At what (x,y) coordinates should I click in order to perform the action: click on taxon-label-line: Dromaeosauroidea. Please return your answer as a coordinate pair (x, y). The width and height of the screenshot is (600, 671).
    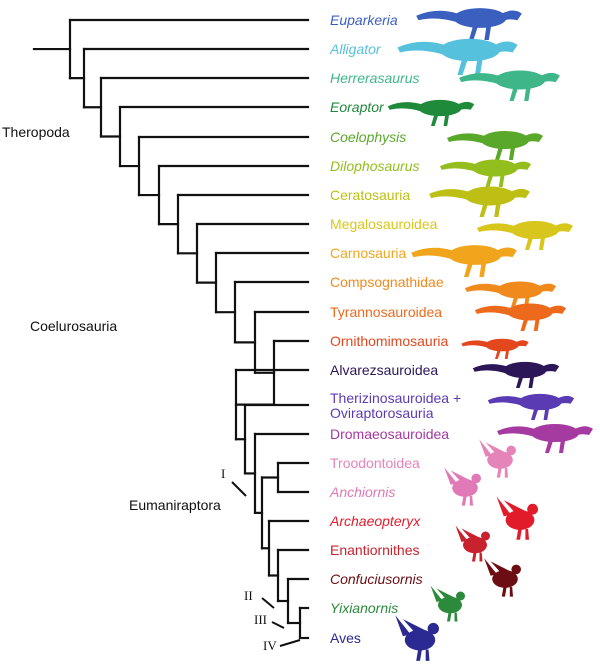
    Looking at the image, I should click on (389, 434).